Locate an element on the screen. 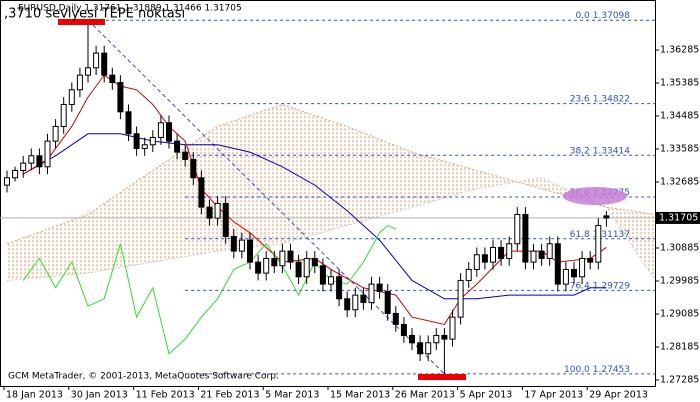 This screenshot has height=402, width=700. fib-label: 76.4 1.29729 is located at coordinates (600, 286).